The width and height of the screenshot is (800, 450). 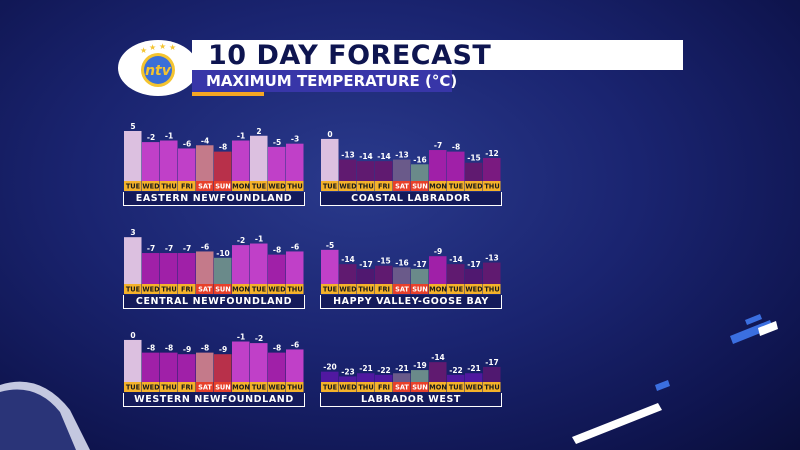 I want to click on region-label: LABRADOR WEST, so click(x=411, y=400).